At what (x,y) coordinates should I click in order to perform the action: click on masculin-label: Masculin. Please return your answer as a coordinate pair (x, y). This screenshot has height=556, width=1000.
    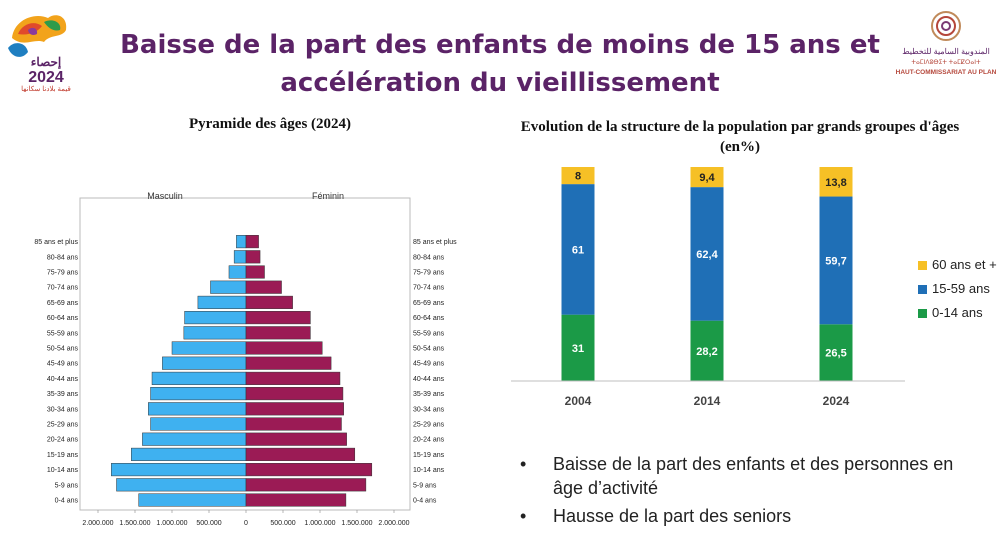
    Looking at the image, I should click on (165, 196).